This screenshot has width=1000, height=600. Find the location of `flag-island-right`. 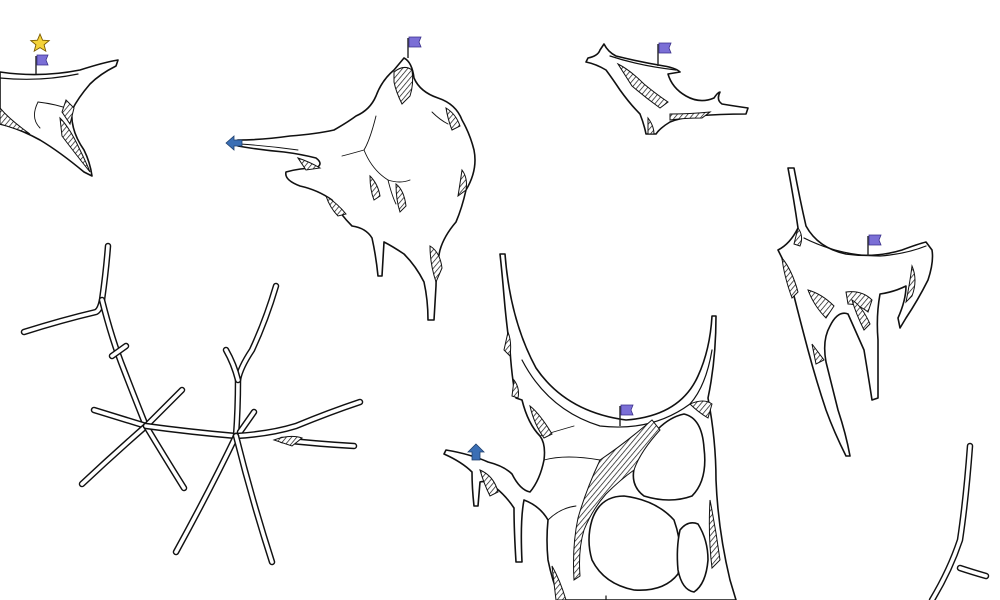

flag-island-right is located at coordinates (874, 245).